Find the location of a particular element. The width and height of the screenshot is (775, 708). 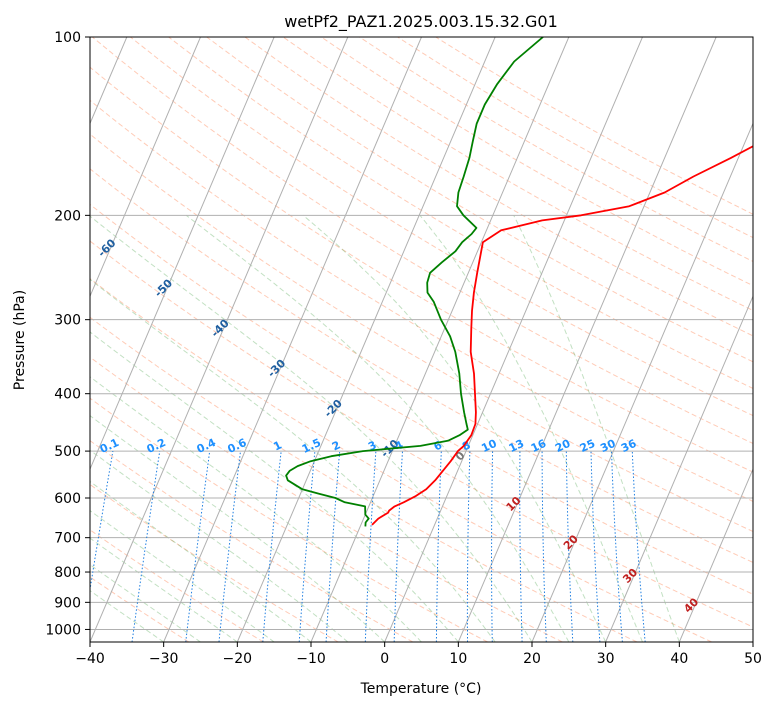

y-axis-label: Pressure (hPa) is located at coordinates (20, 340).